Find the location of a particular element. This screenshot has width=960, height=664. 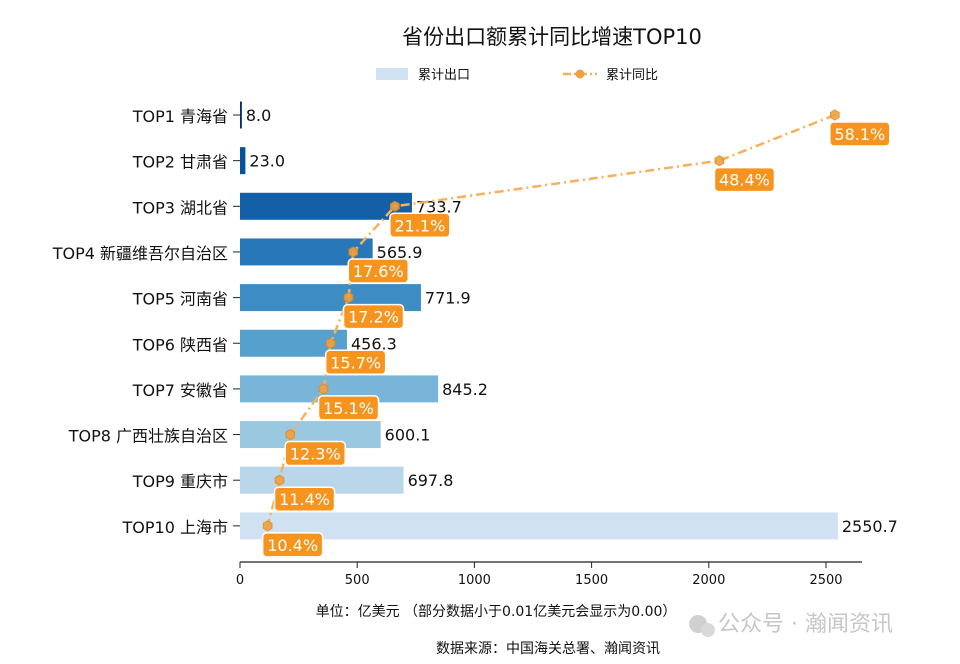

bar-value-label: 456.3 is located at coordinates (374, 343).